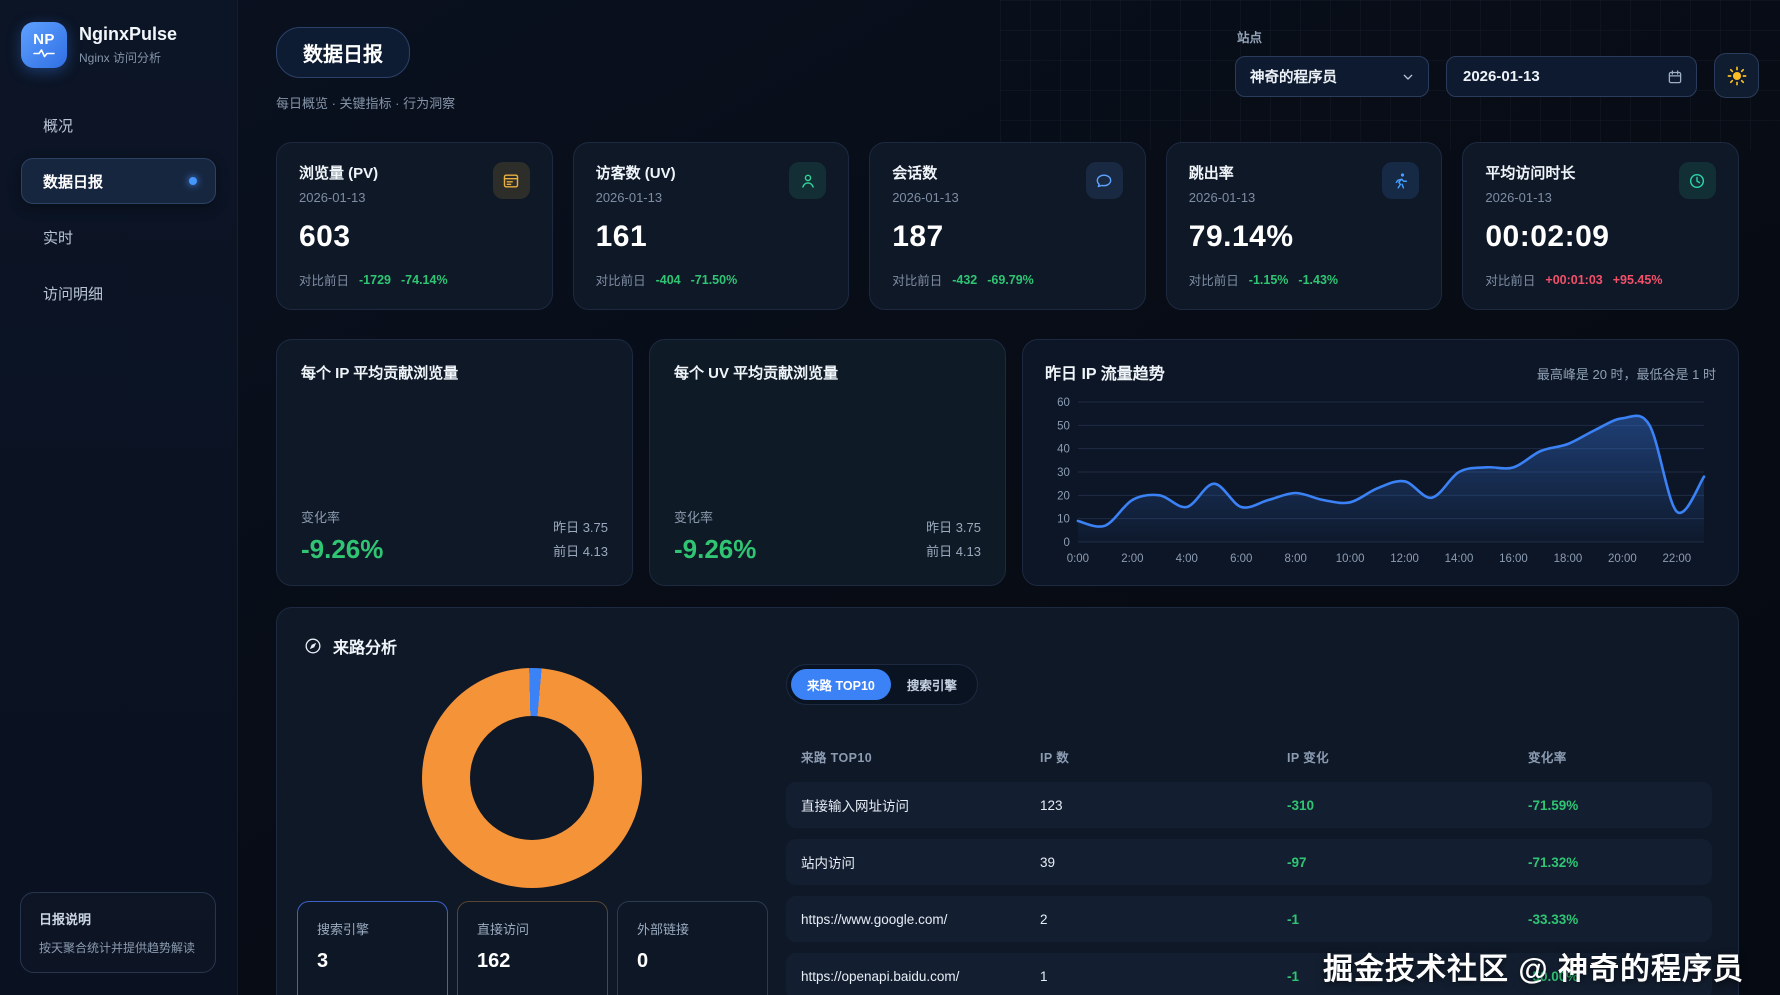 Image resolution: width=1780 pixels, height=995 pixels. I want to click on tab-referrer-top10: 来路 TOP10, so click(841, 684).